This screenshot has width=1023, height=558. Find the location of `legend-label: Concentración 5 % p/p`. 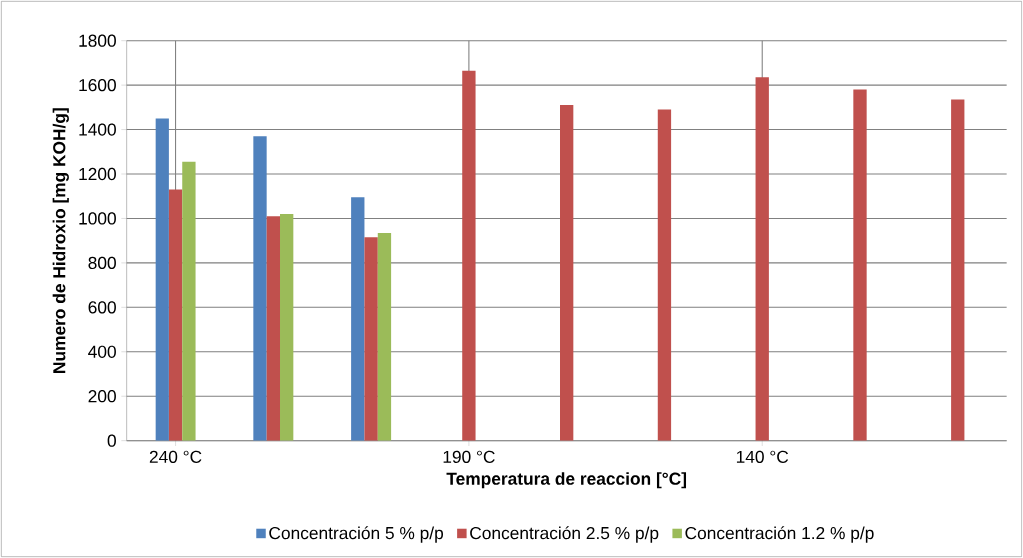

legend-label: Concentración 5 % p/p is located at coordinates (356, 534).